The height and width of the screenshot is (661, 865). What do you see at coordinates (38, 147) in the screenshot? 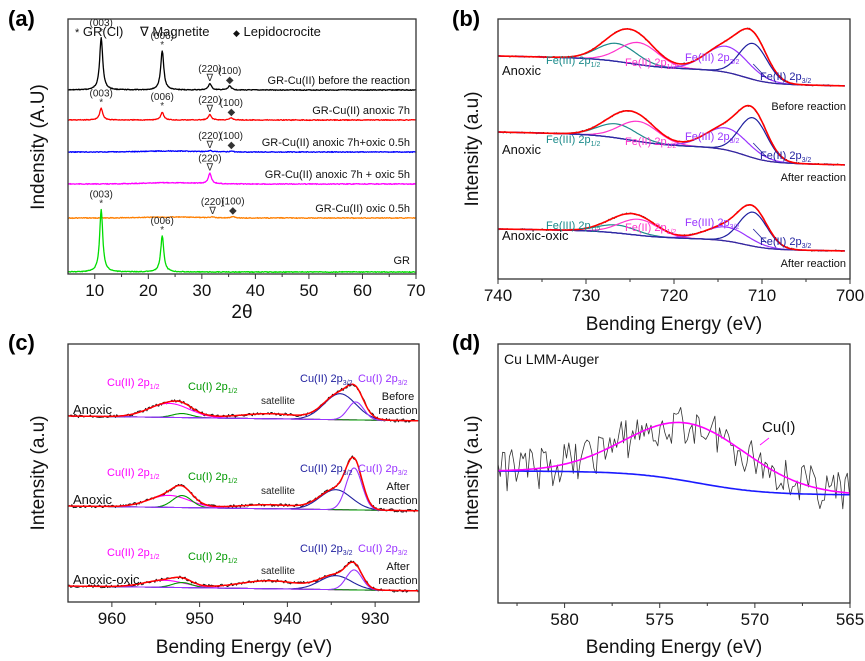
I see `y-axis-label: Indensity (A.U)` at bounding box center [38, 147].